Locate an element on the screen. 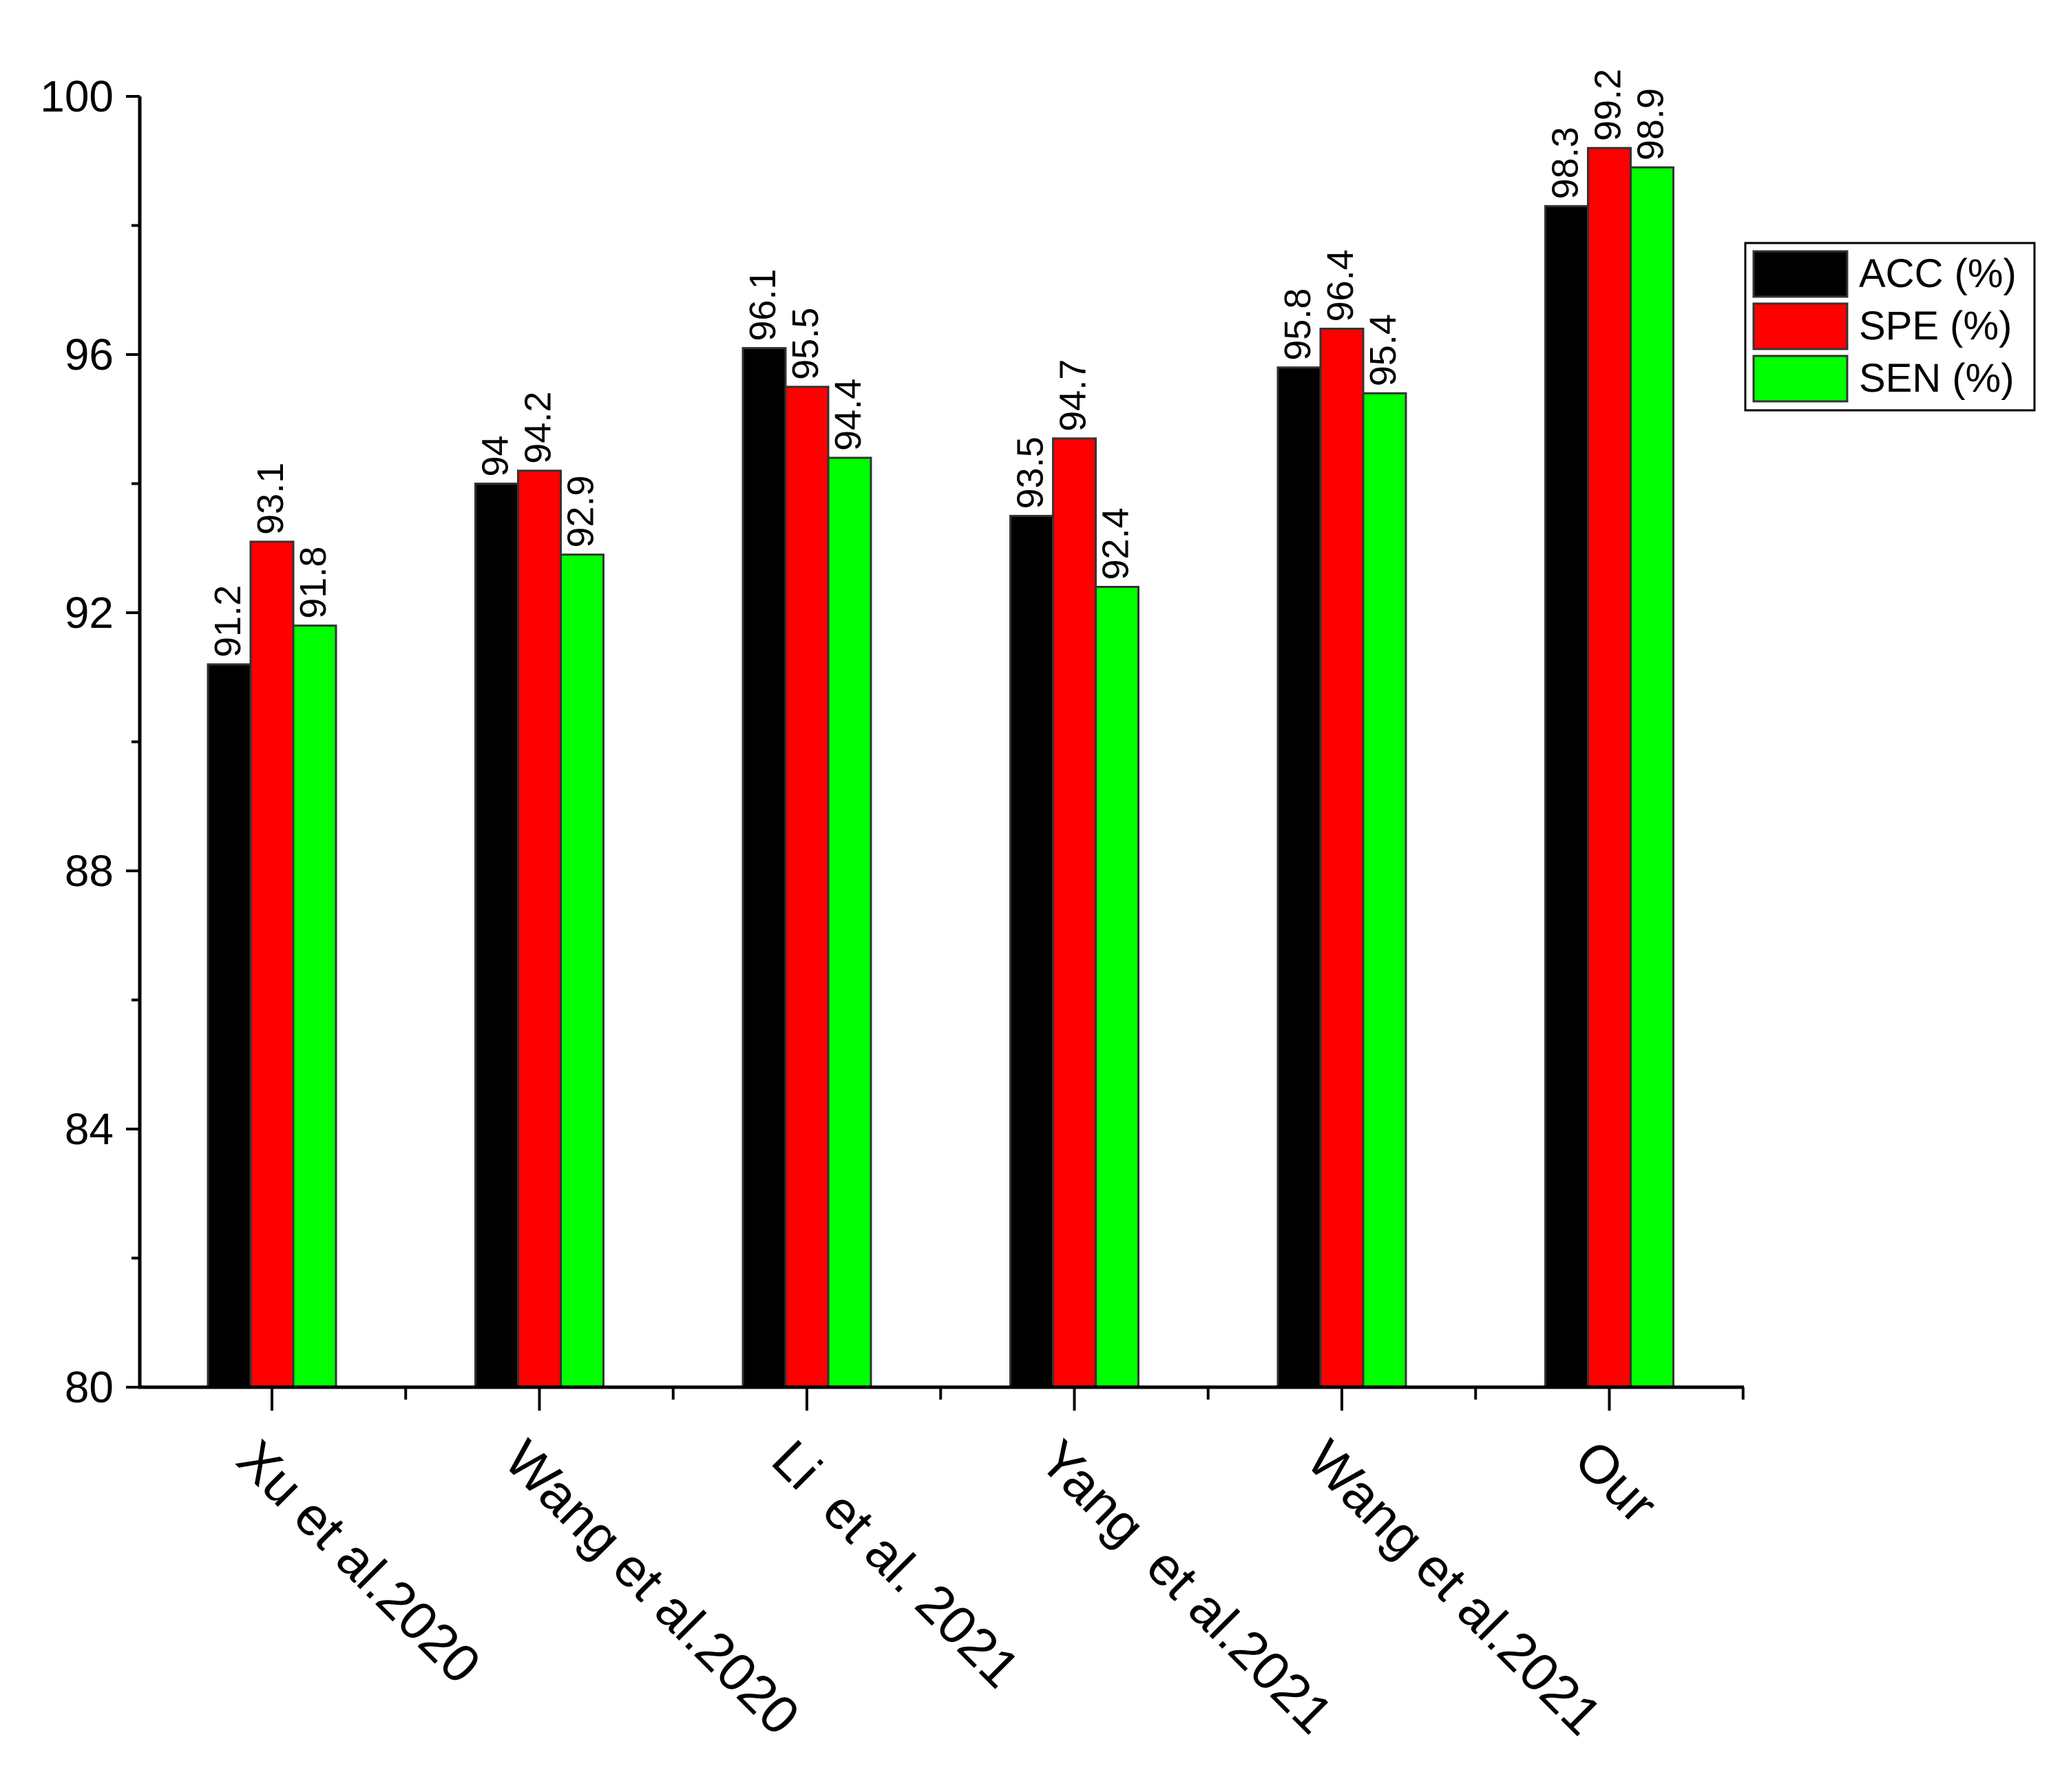 Image resolution: width=2051 pixels, height=1792 pixels. legend: ACC (%) SPE (%) SEN (%) is located at coordinates (1890, 327).